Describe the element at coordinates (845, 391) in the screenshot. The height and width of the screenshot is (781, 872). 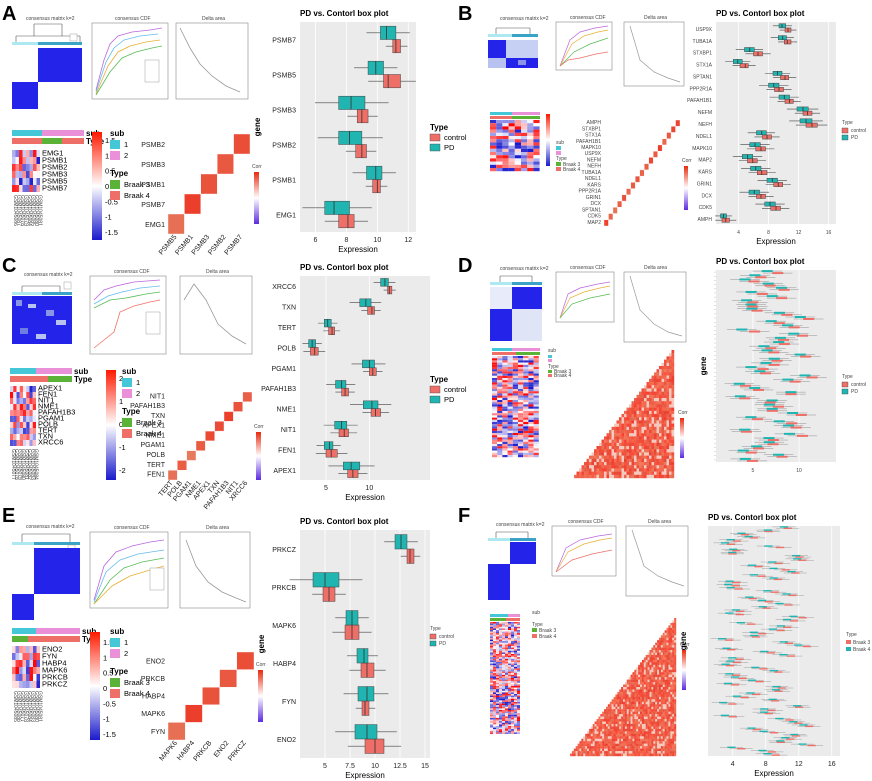
I see `legend-swatch-pd` at that location.